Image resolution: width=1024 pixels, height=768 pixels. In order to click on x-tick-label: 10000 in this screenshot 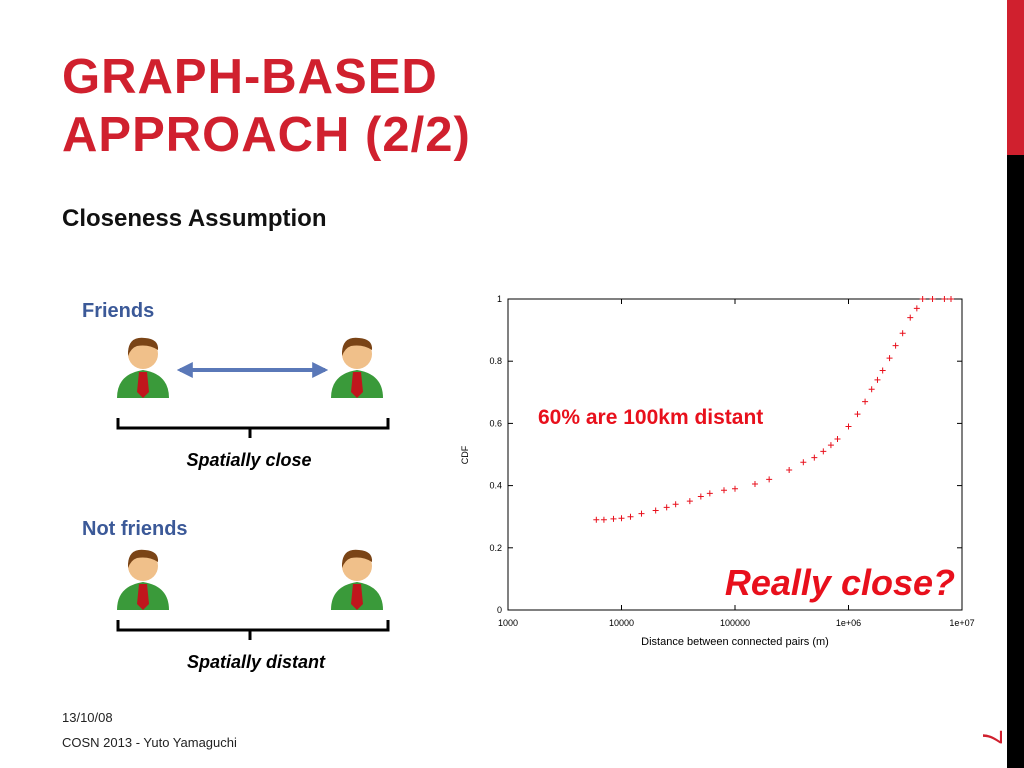, I will do `click(621, 623)`.